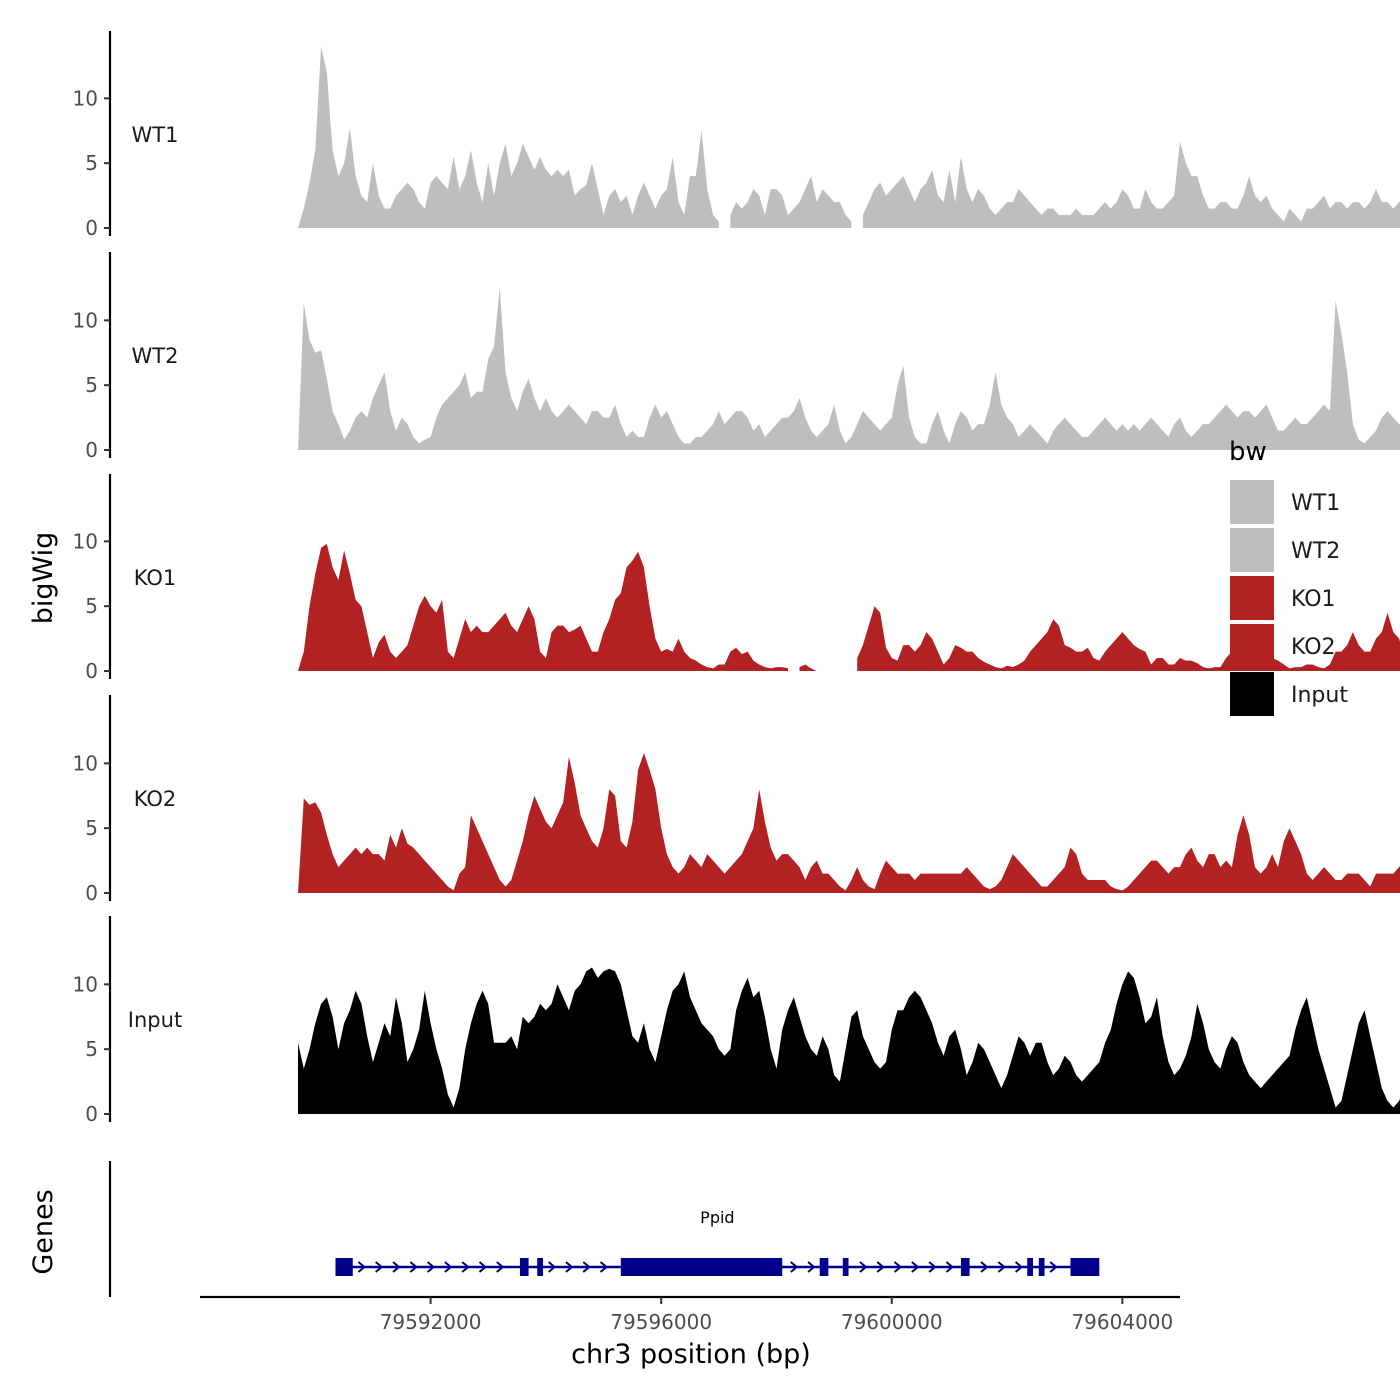 Image resolution: width=1400 pixels, height=1400 pixels. I want to click on x-tick-label: 79600000, so click(892, 1322).